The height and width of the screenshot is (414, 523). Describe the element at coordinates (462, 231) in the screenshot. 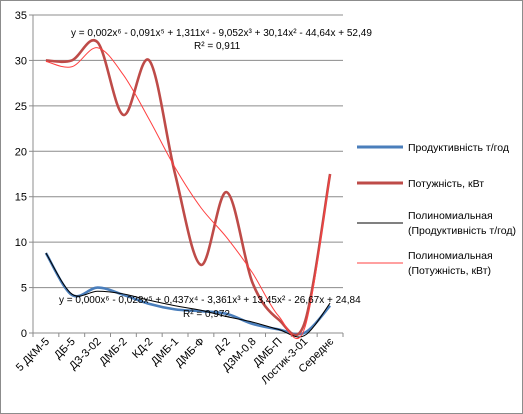

I see `legend-label-trend-produktyvnist-line2: (Продуктивність т/год)` at that location.